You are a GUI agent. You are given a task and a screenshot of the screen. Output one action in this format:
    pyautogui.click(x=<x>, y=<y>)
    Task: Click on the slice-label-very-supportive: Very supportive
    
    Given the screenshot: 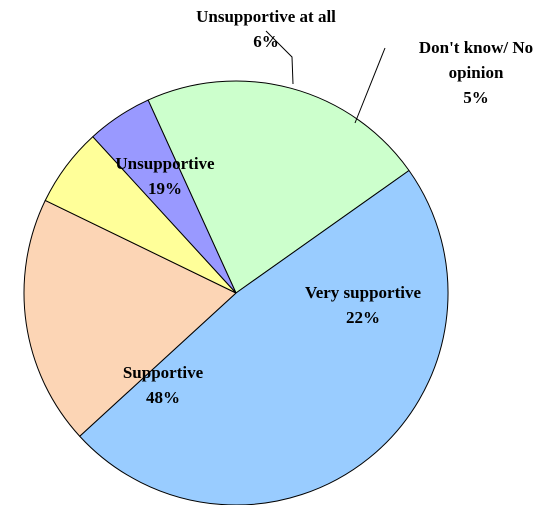 What is the action you would take?
    pyautogui.click(x=363, y=292)
    